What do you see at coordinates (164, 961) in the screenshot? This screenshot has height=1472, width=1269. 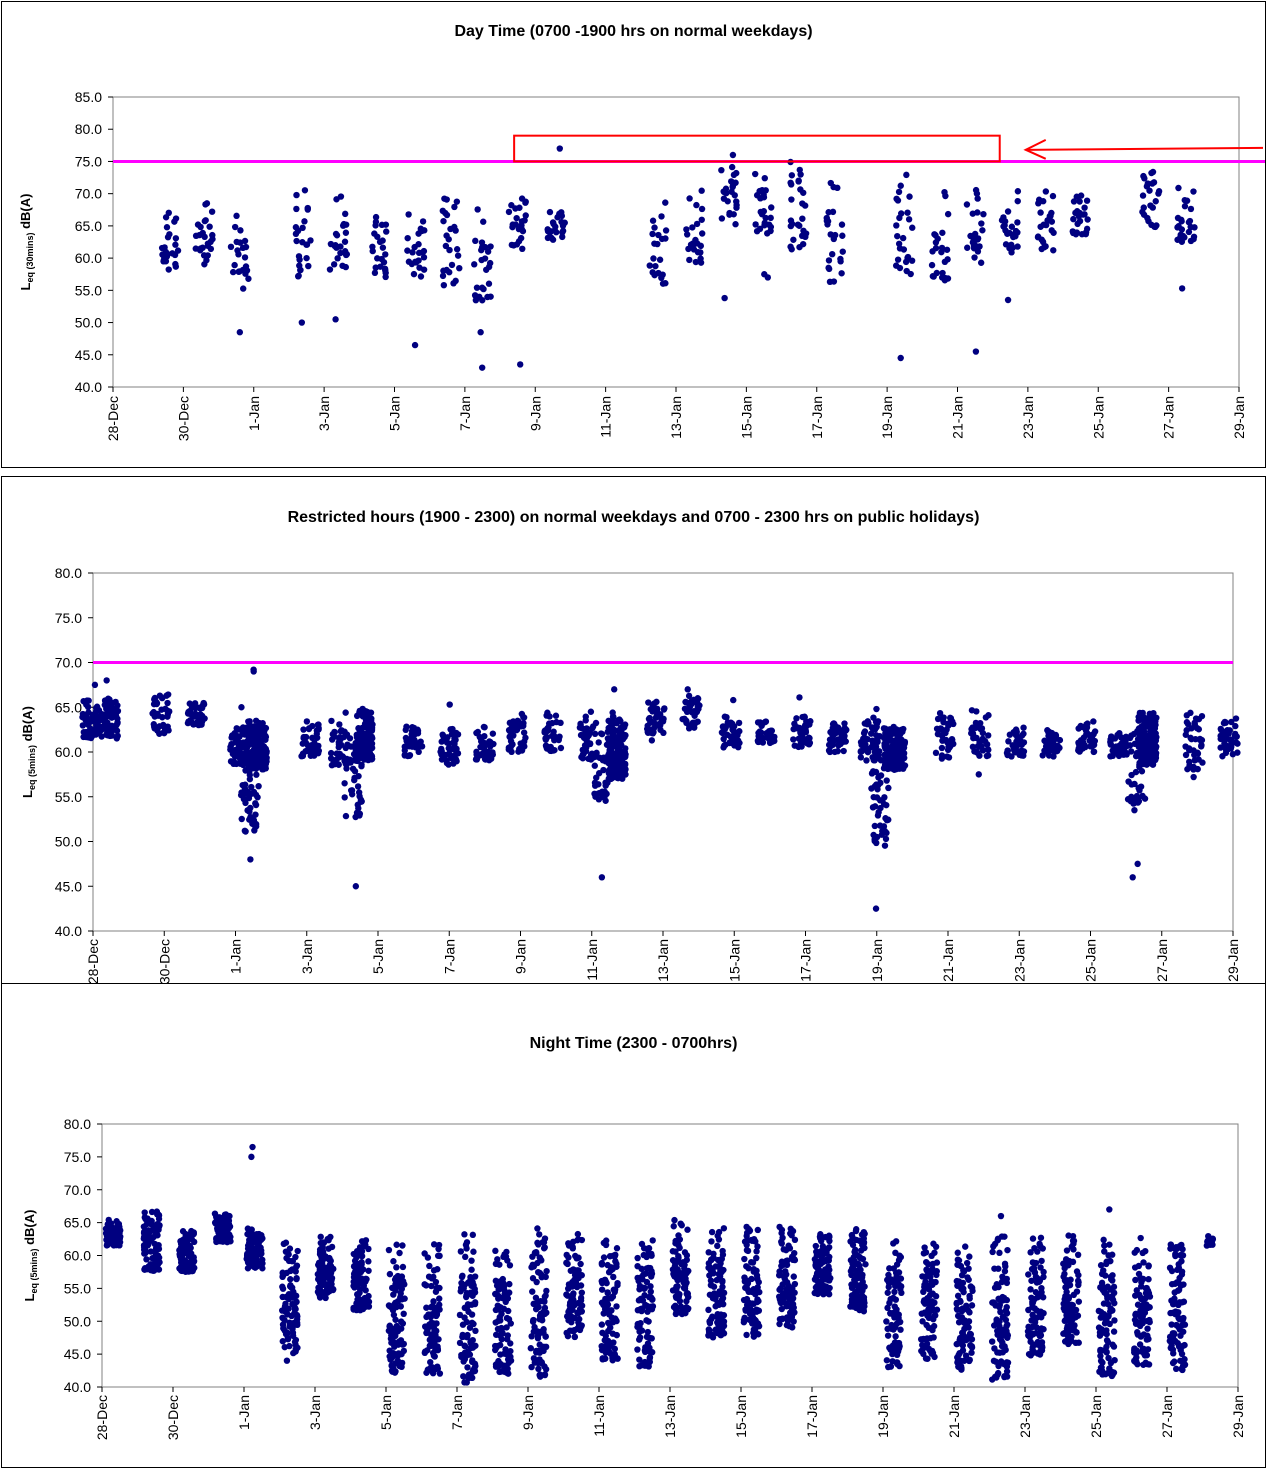 I see `x-tick-label: 30-Dec` at bounding box center [164, 961].